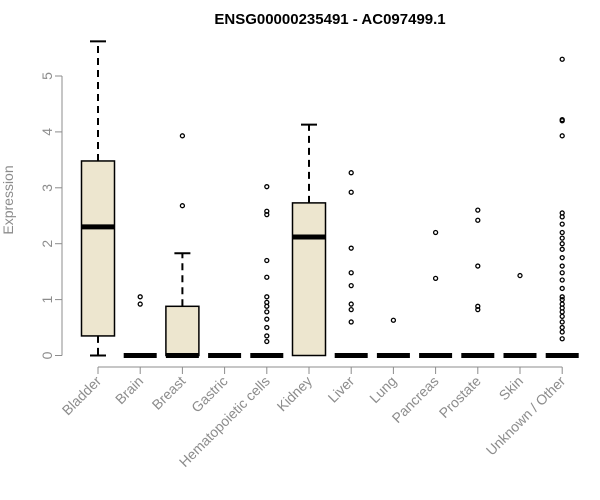 This screenshot has height=500, width=600. What do you see at coordinates (460, 397) in the screenshot?
I see `x-category-label: Prostate` at bounding box center [460, 397].